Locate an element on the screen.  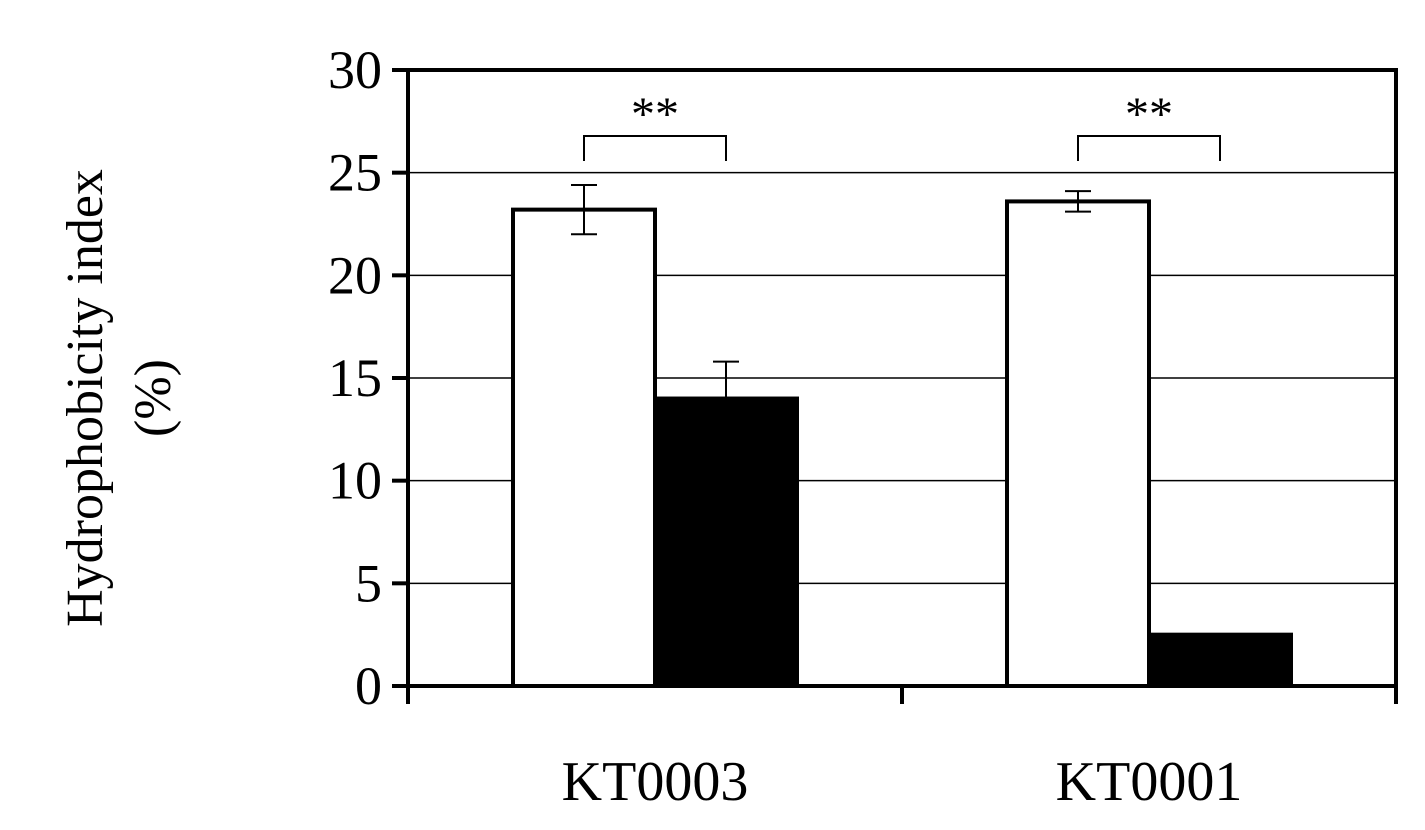
y-axis-label-line-1: Hydrophobicity index is located at coordinates (85, 398).